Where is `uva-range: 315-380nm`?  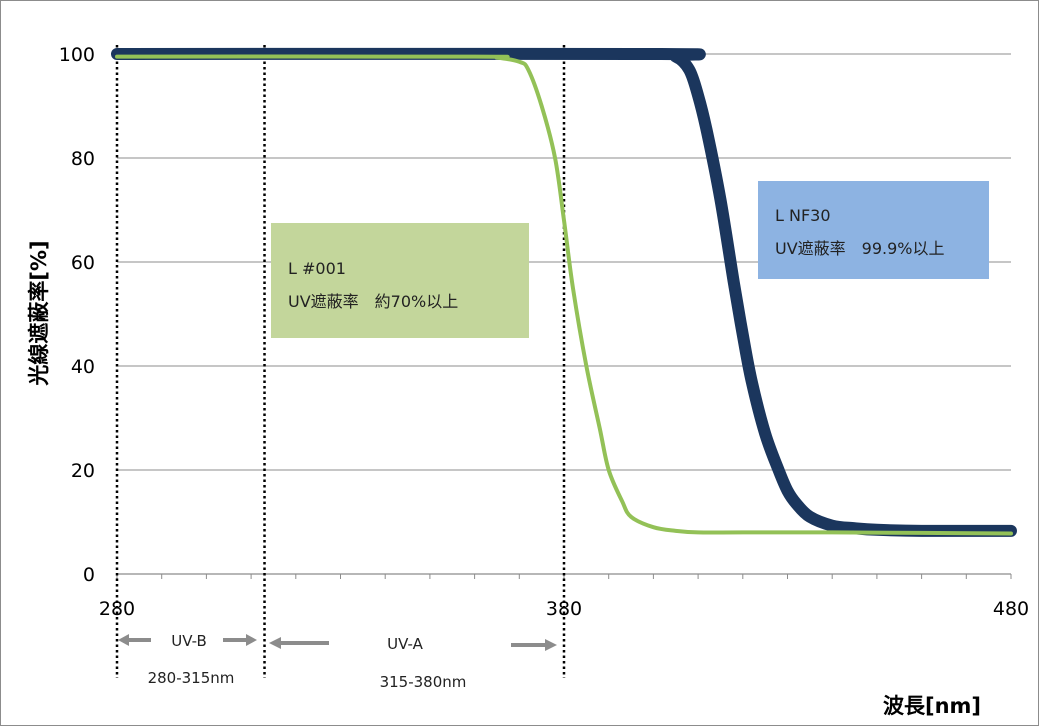 uva-range: 315-380nm is located at coordinates (423, 682).